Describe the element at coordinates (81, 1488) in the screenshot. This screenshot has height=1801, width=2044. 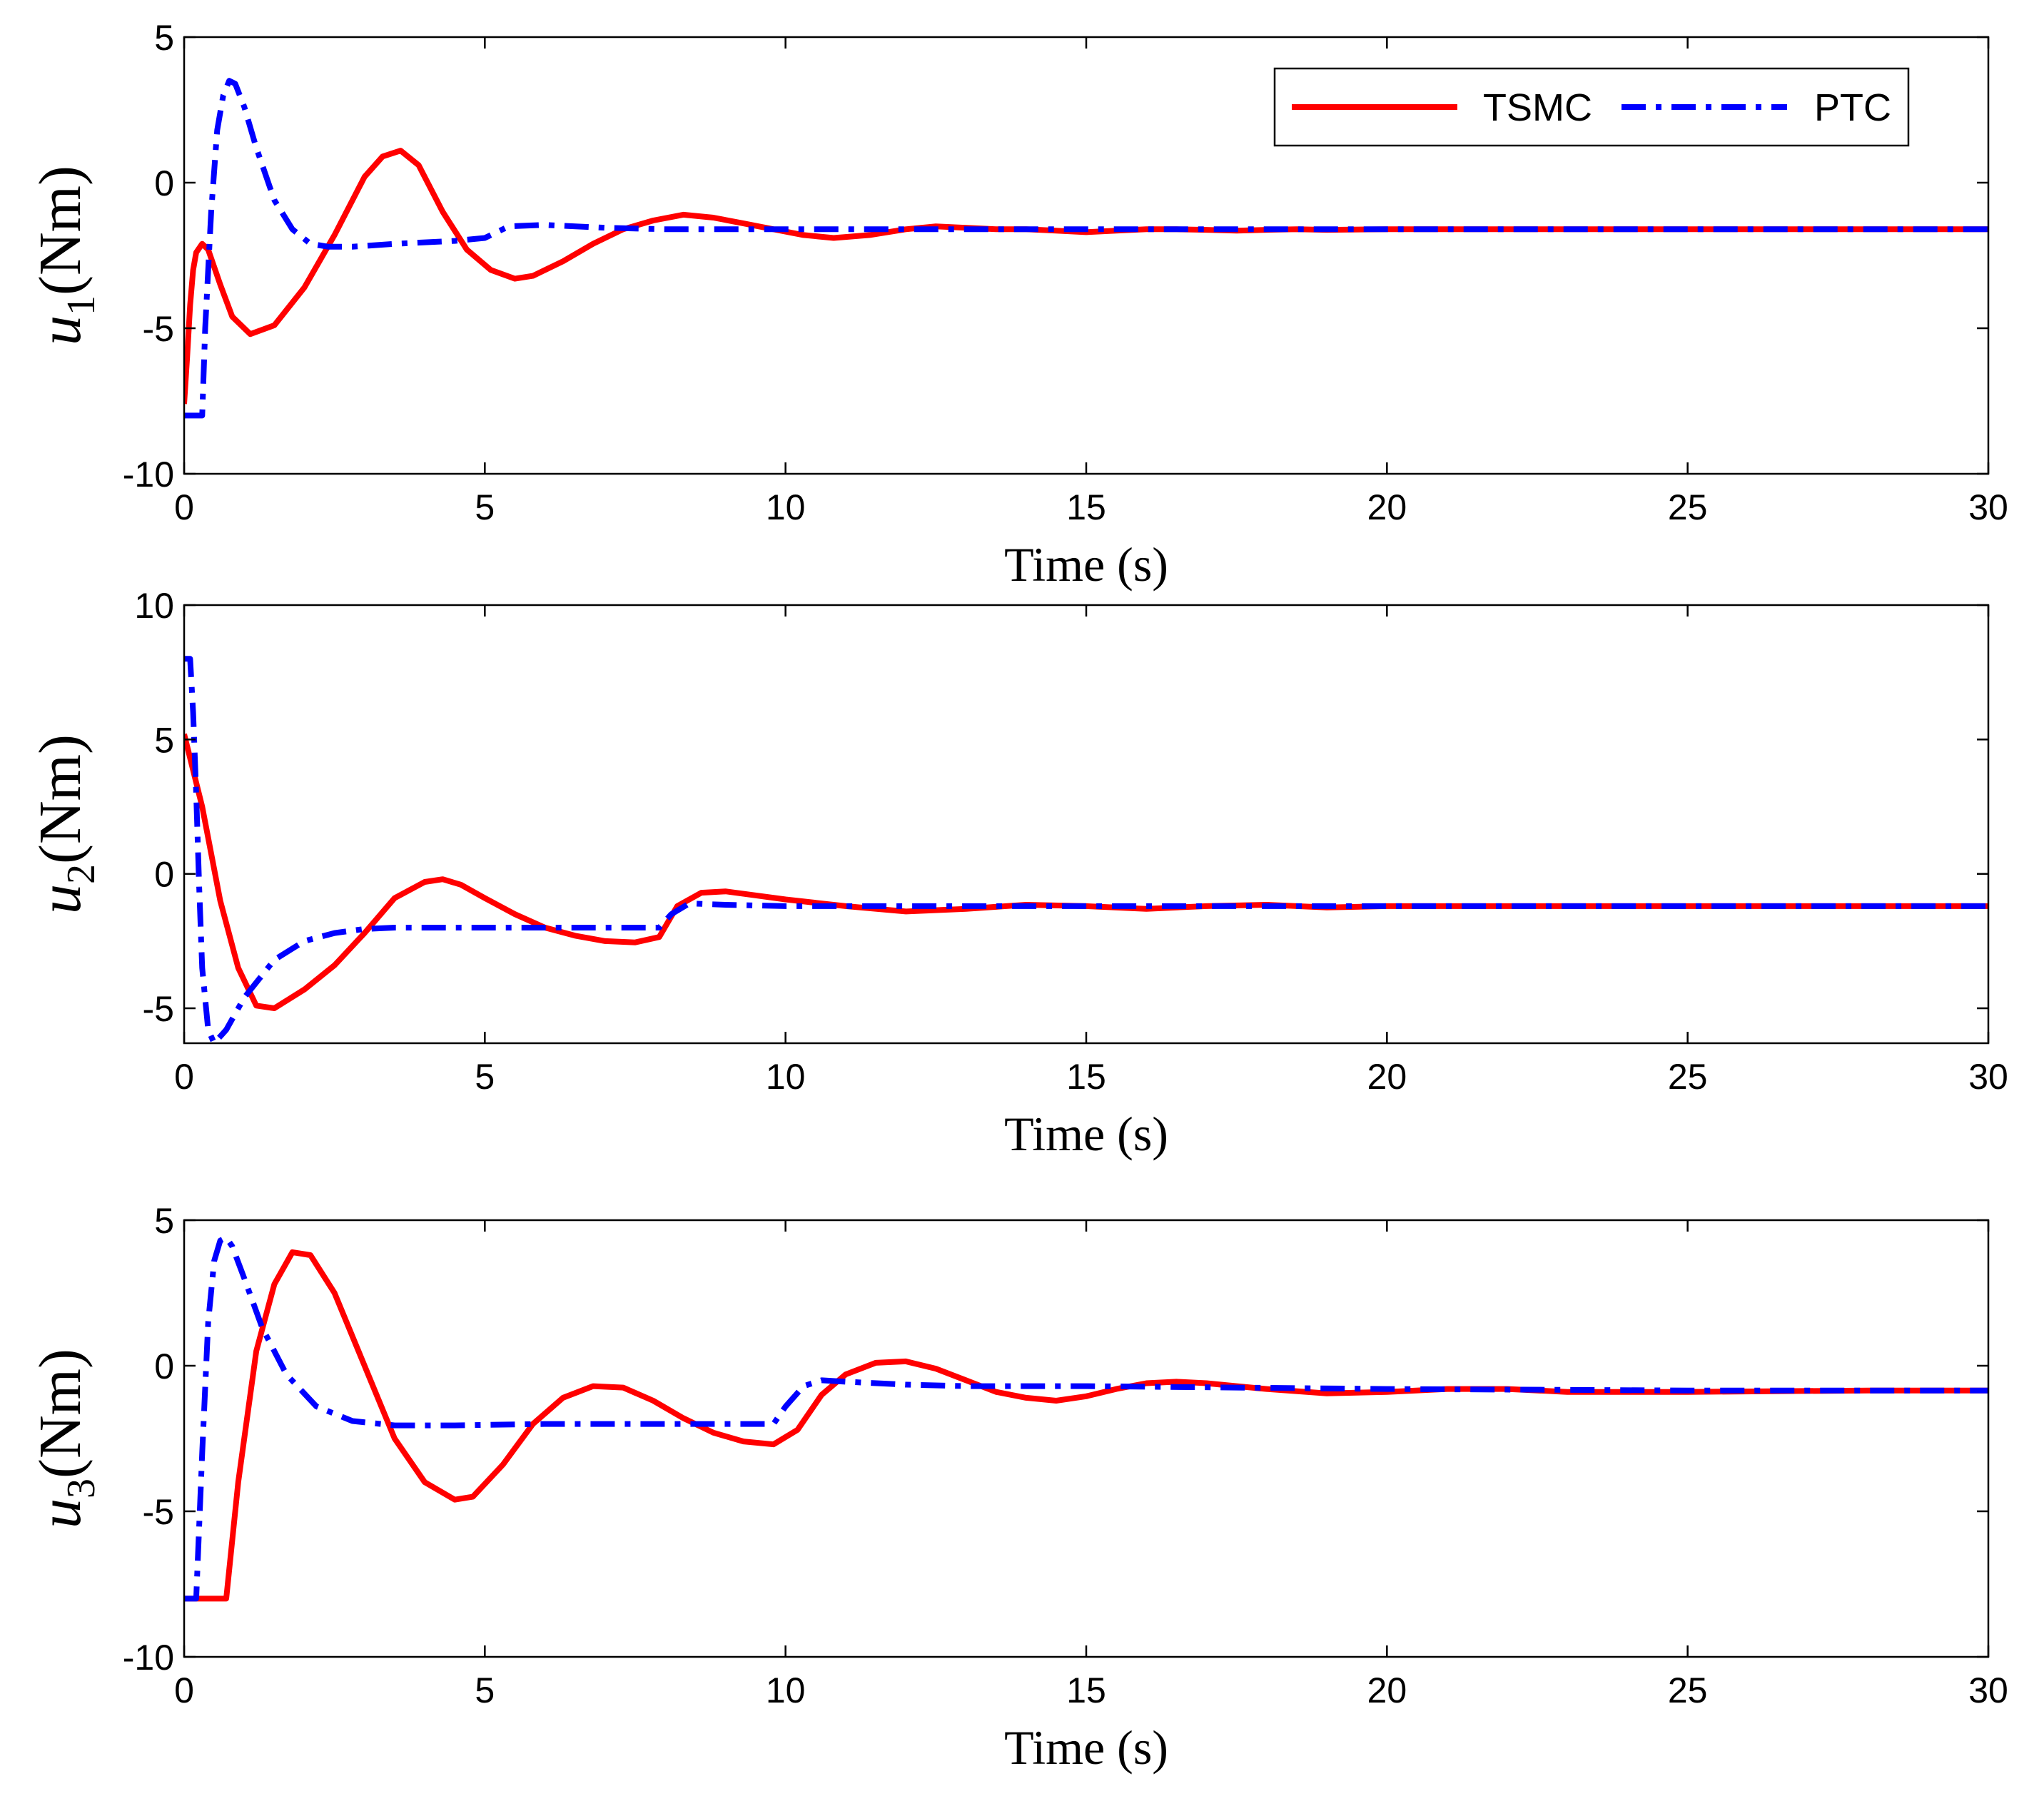
I see `y-axis-label-sub: 3` at that location.